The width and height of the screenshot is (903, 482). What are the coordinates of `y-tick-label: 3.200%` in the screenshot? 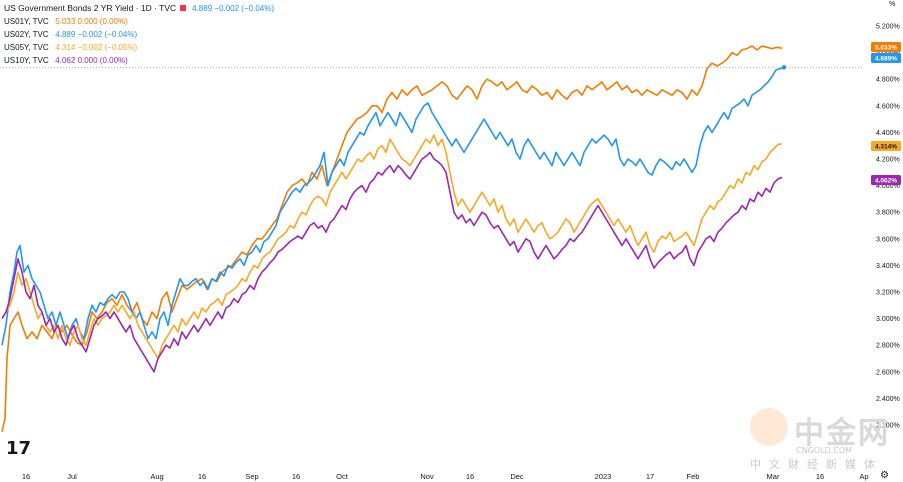 It's located at (888, 293).